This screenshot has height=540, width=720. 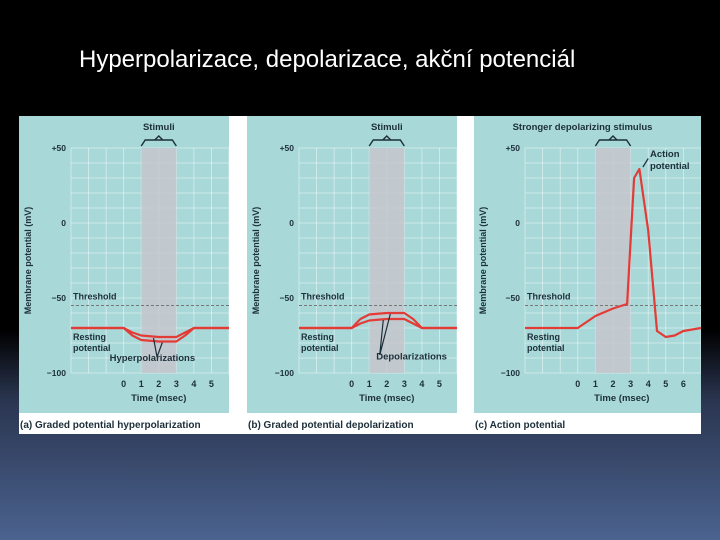 What do you see at coordinates (331, 425) in the screenshot?
I see `panel-caption: (b) Graded potential depolarization` at bounding box center [331, 425].